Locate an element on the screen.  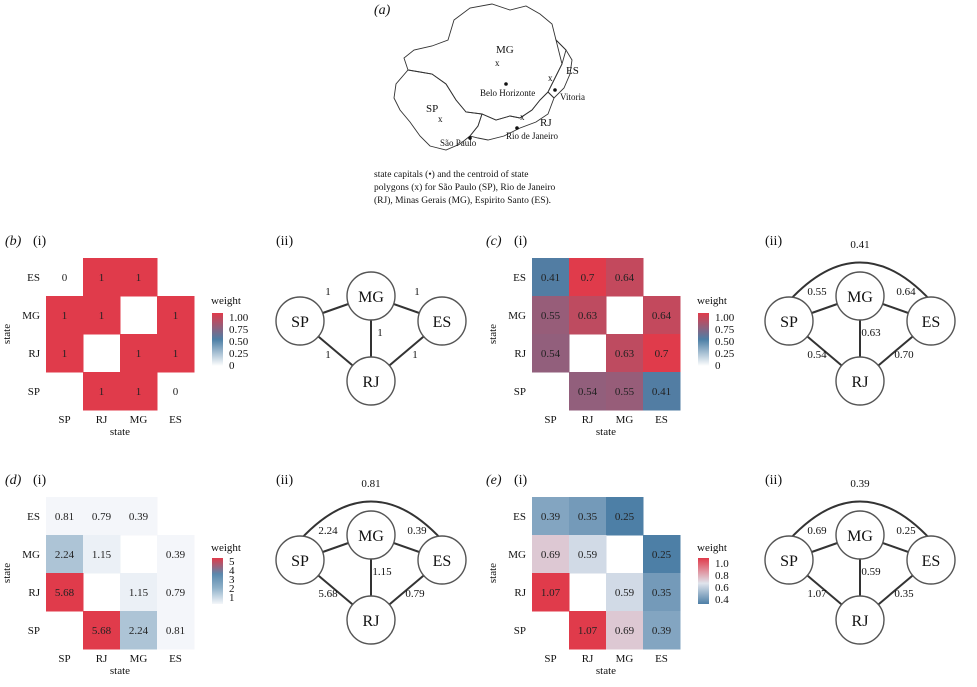
centroid-mark-mg: x is located at coordinates (497, 63).